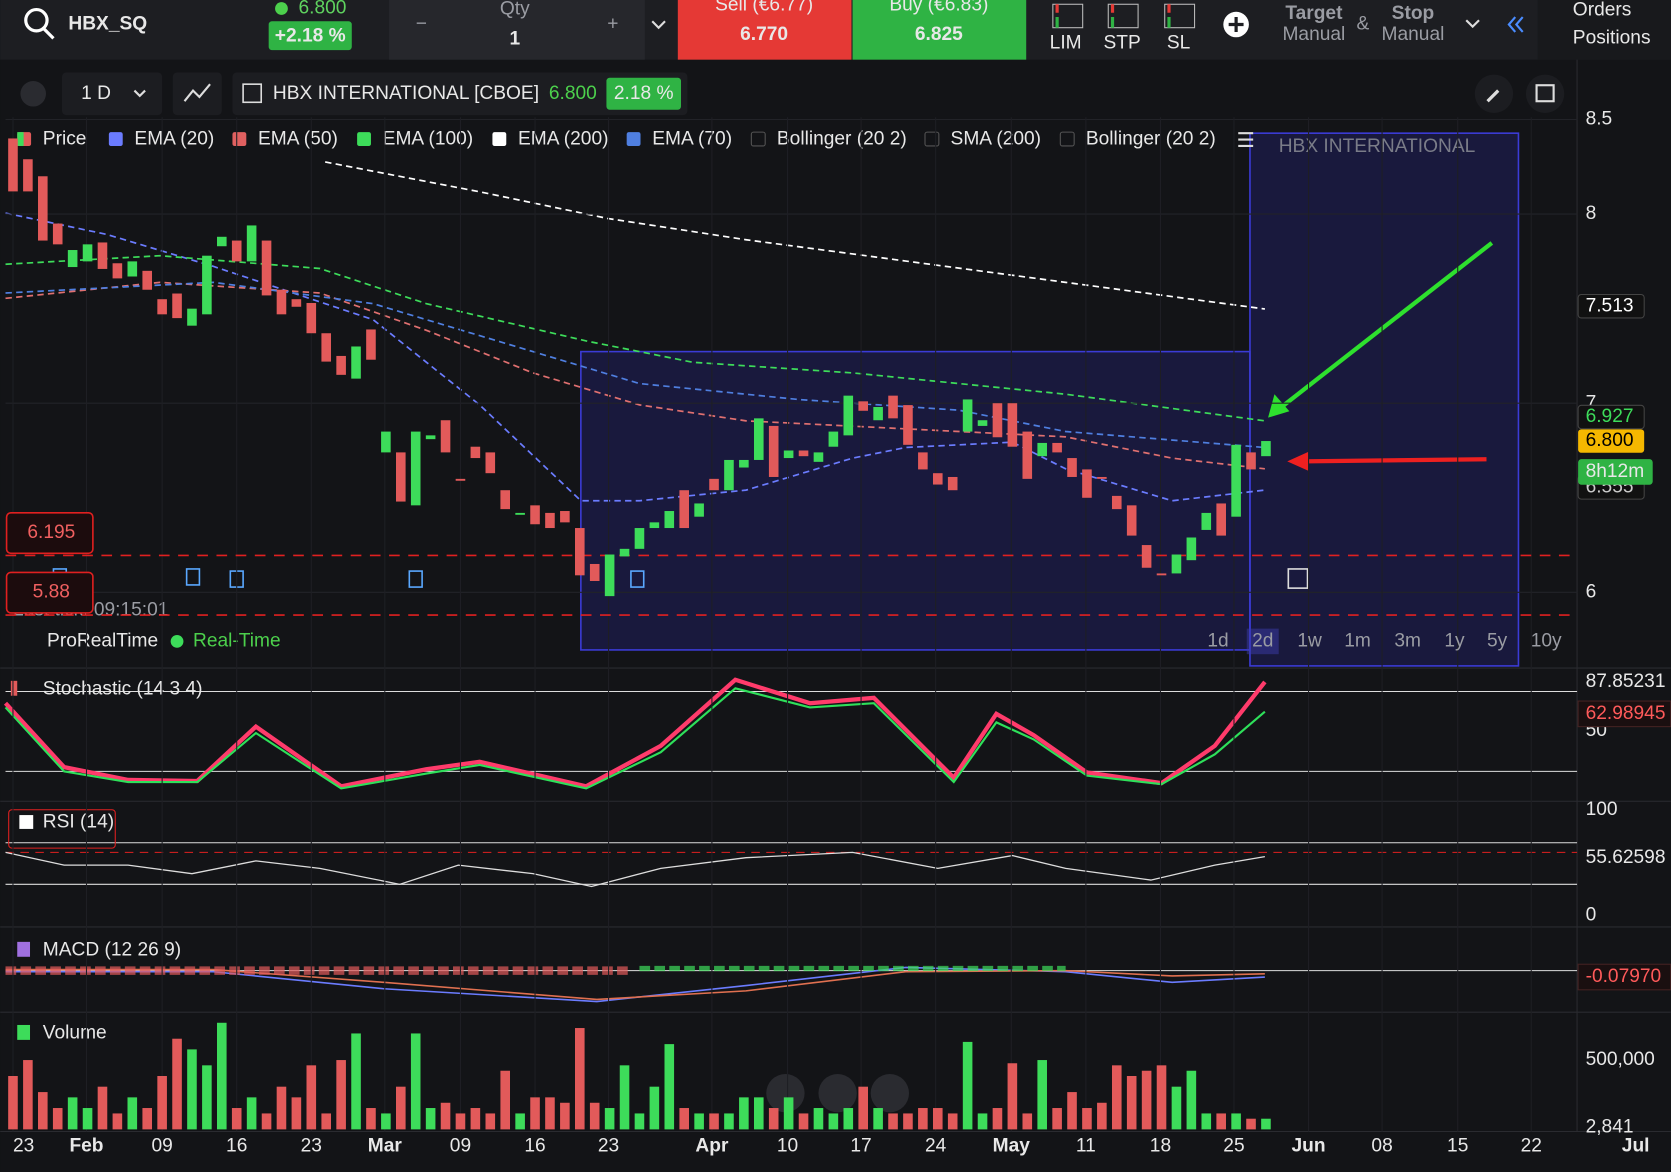 The width and height of the screenshot is (1671, 1172). Describe the element at coordinates (1309, 1145) in the screenshot. I see `x-tick-label: Jun` at that location.